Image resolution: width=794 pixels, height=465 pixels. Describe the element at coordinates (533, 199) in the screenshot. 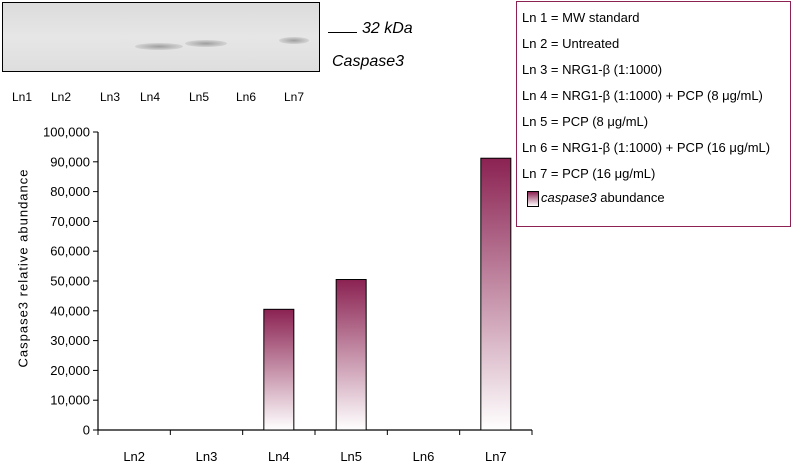

I see `legend-swatch` at that location.